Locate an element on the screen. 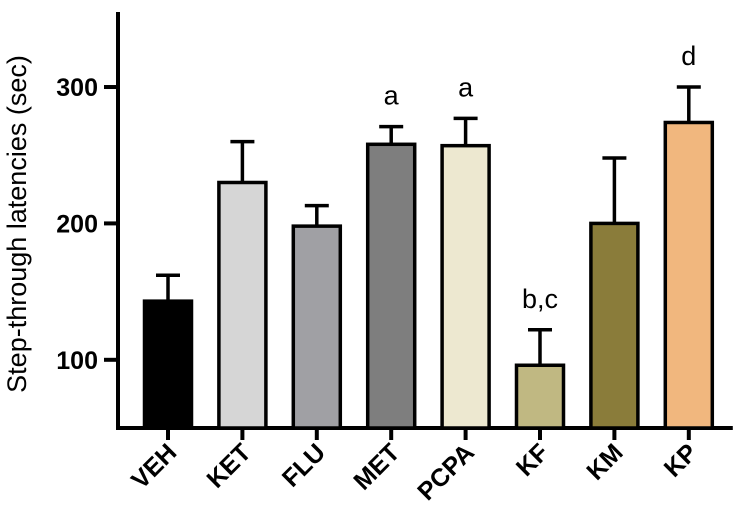 The height and width of the screenshot is (531, 744). x-tick-label: KF is located at coordinates (532, 459).